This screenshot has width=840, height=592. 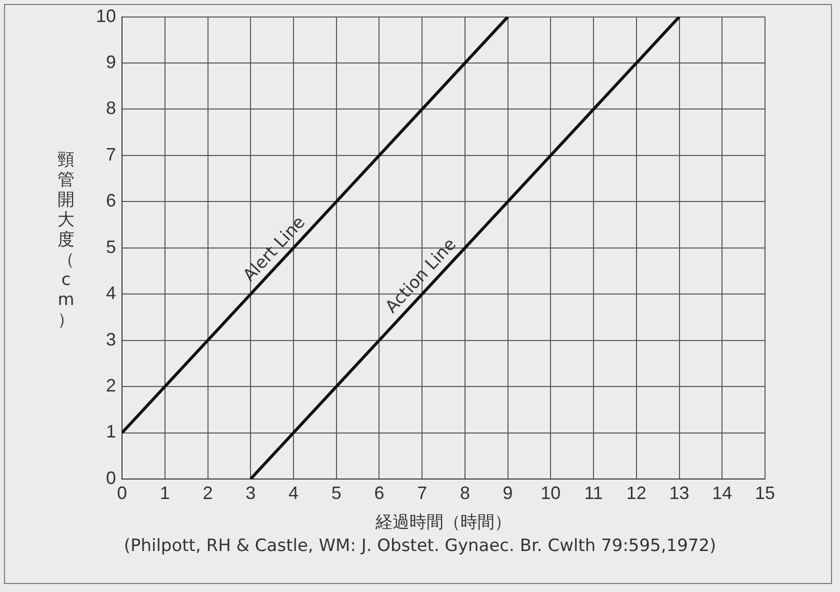 I want to click on x-tick-label: 8, so click(x=465, y=492).